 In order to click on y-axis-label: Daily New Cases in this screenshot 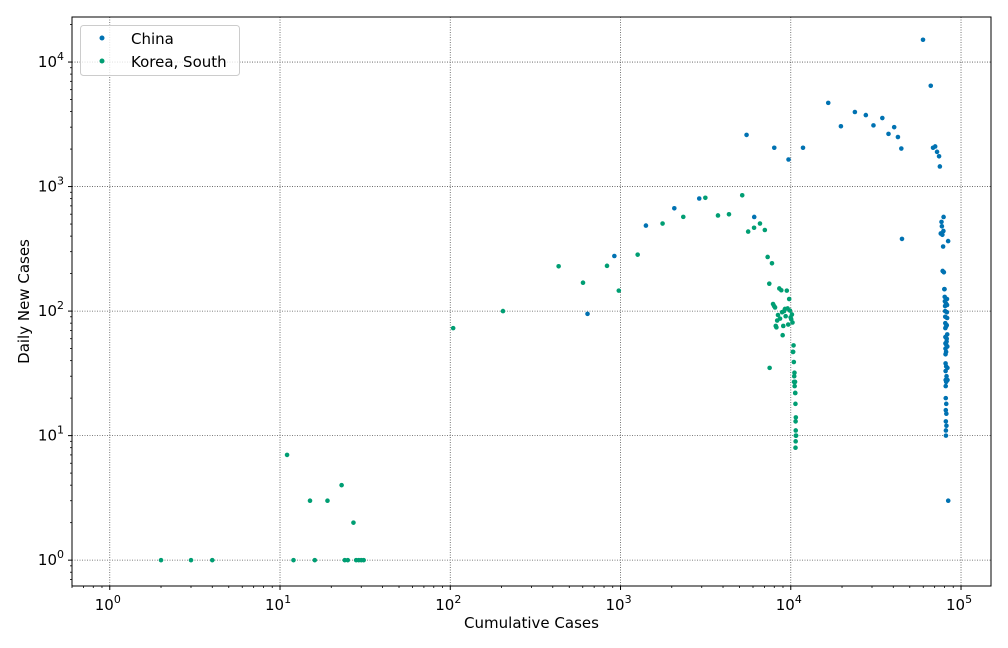, I will do `click(24, 301)`.